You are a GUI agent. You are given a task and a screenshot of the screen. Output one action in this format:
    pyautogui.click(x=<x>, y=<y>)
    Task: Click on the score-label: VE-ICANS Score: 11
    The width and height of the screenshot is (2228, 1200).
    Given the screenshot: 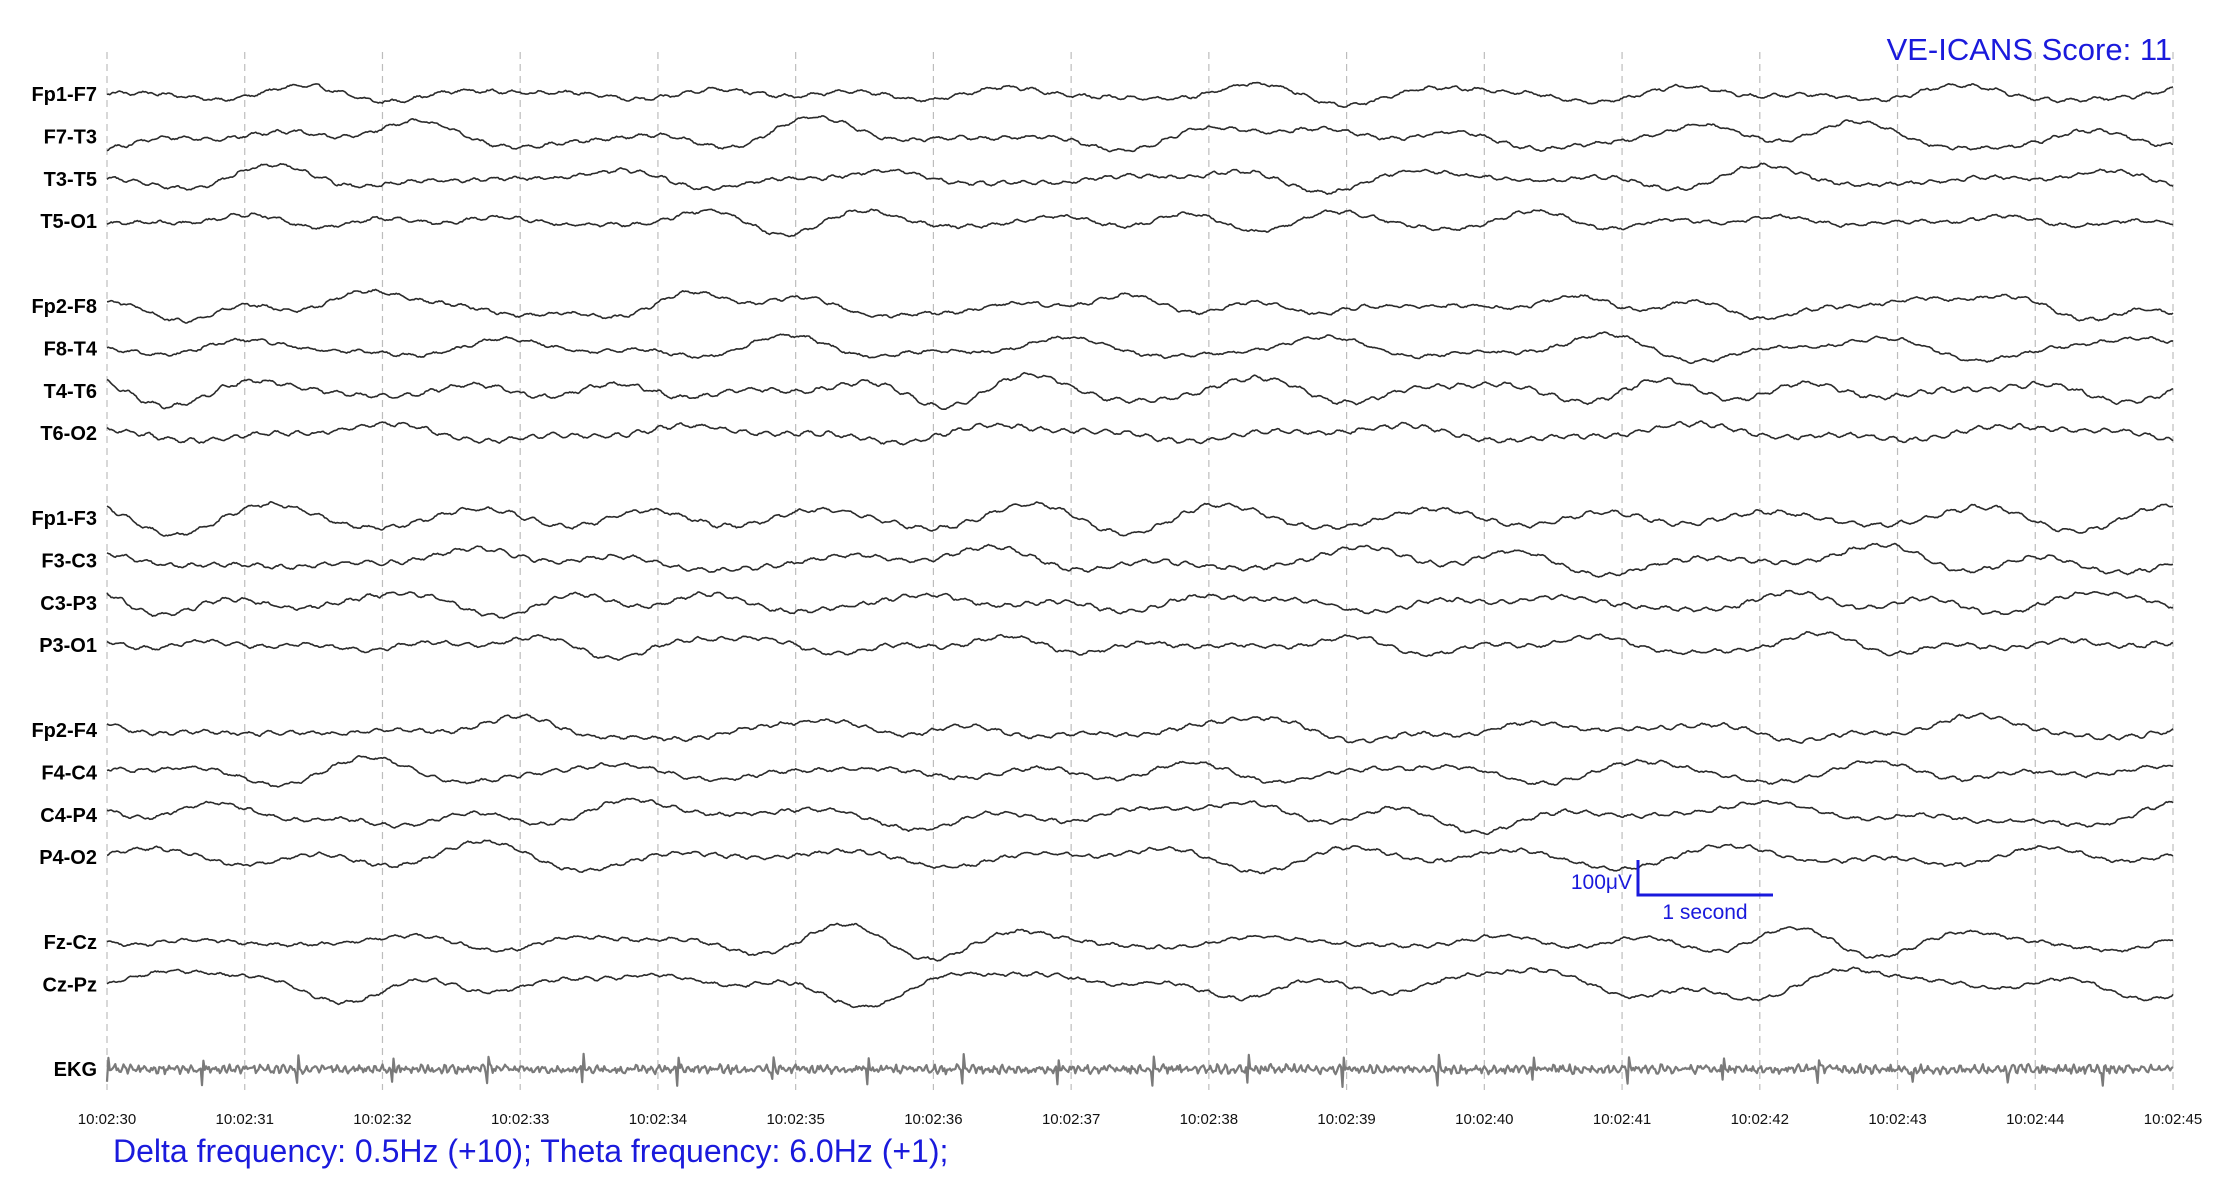 What is the action you would take?
    pyautogui.click(x=2029, y=49)
    